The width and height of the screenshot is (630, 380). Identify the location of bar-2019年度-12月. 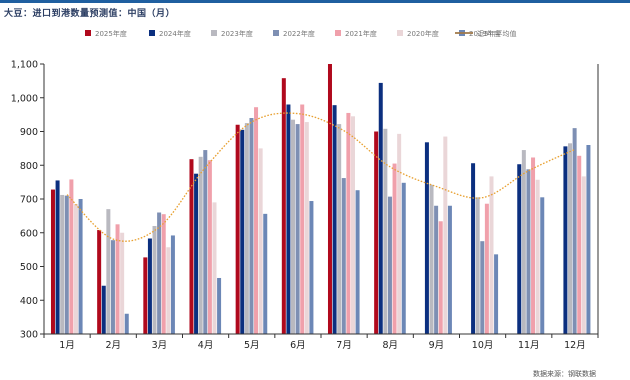
(588, 239).